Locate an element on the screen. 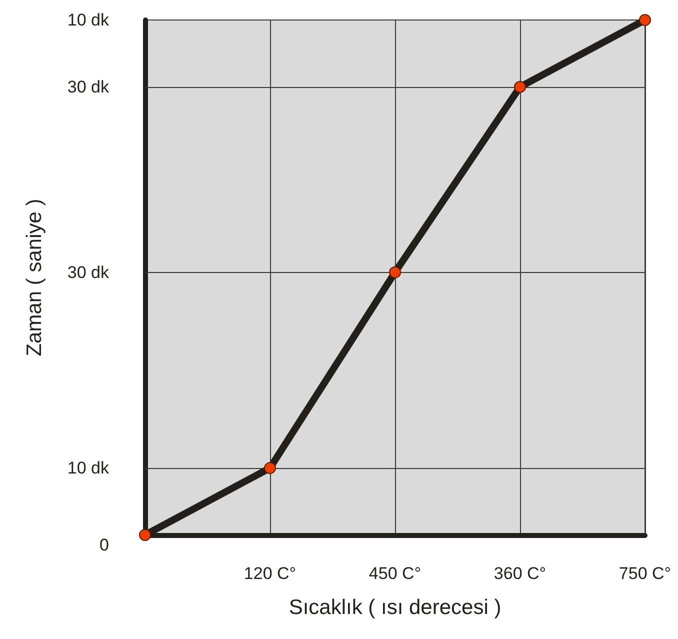 Image resolution: width=678 pixels, height=639 pixels. text: 10 dk is located at coordinates (88, 20).